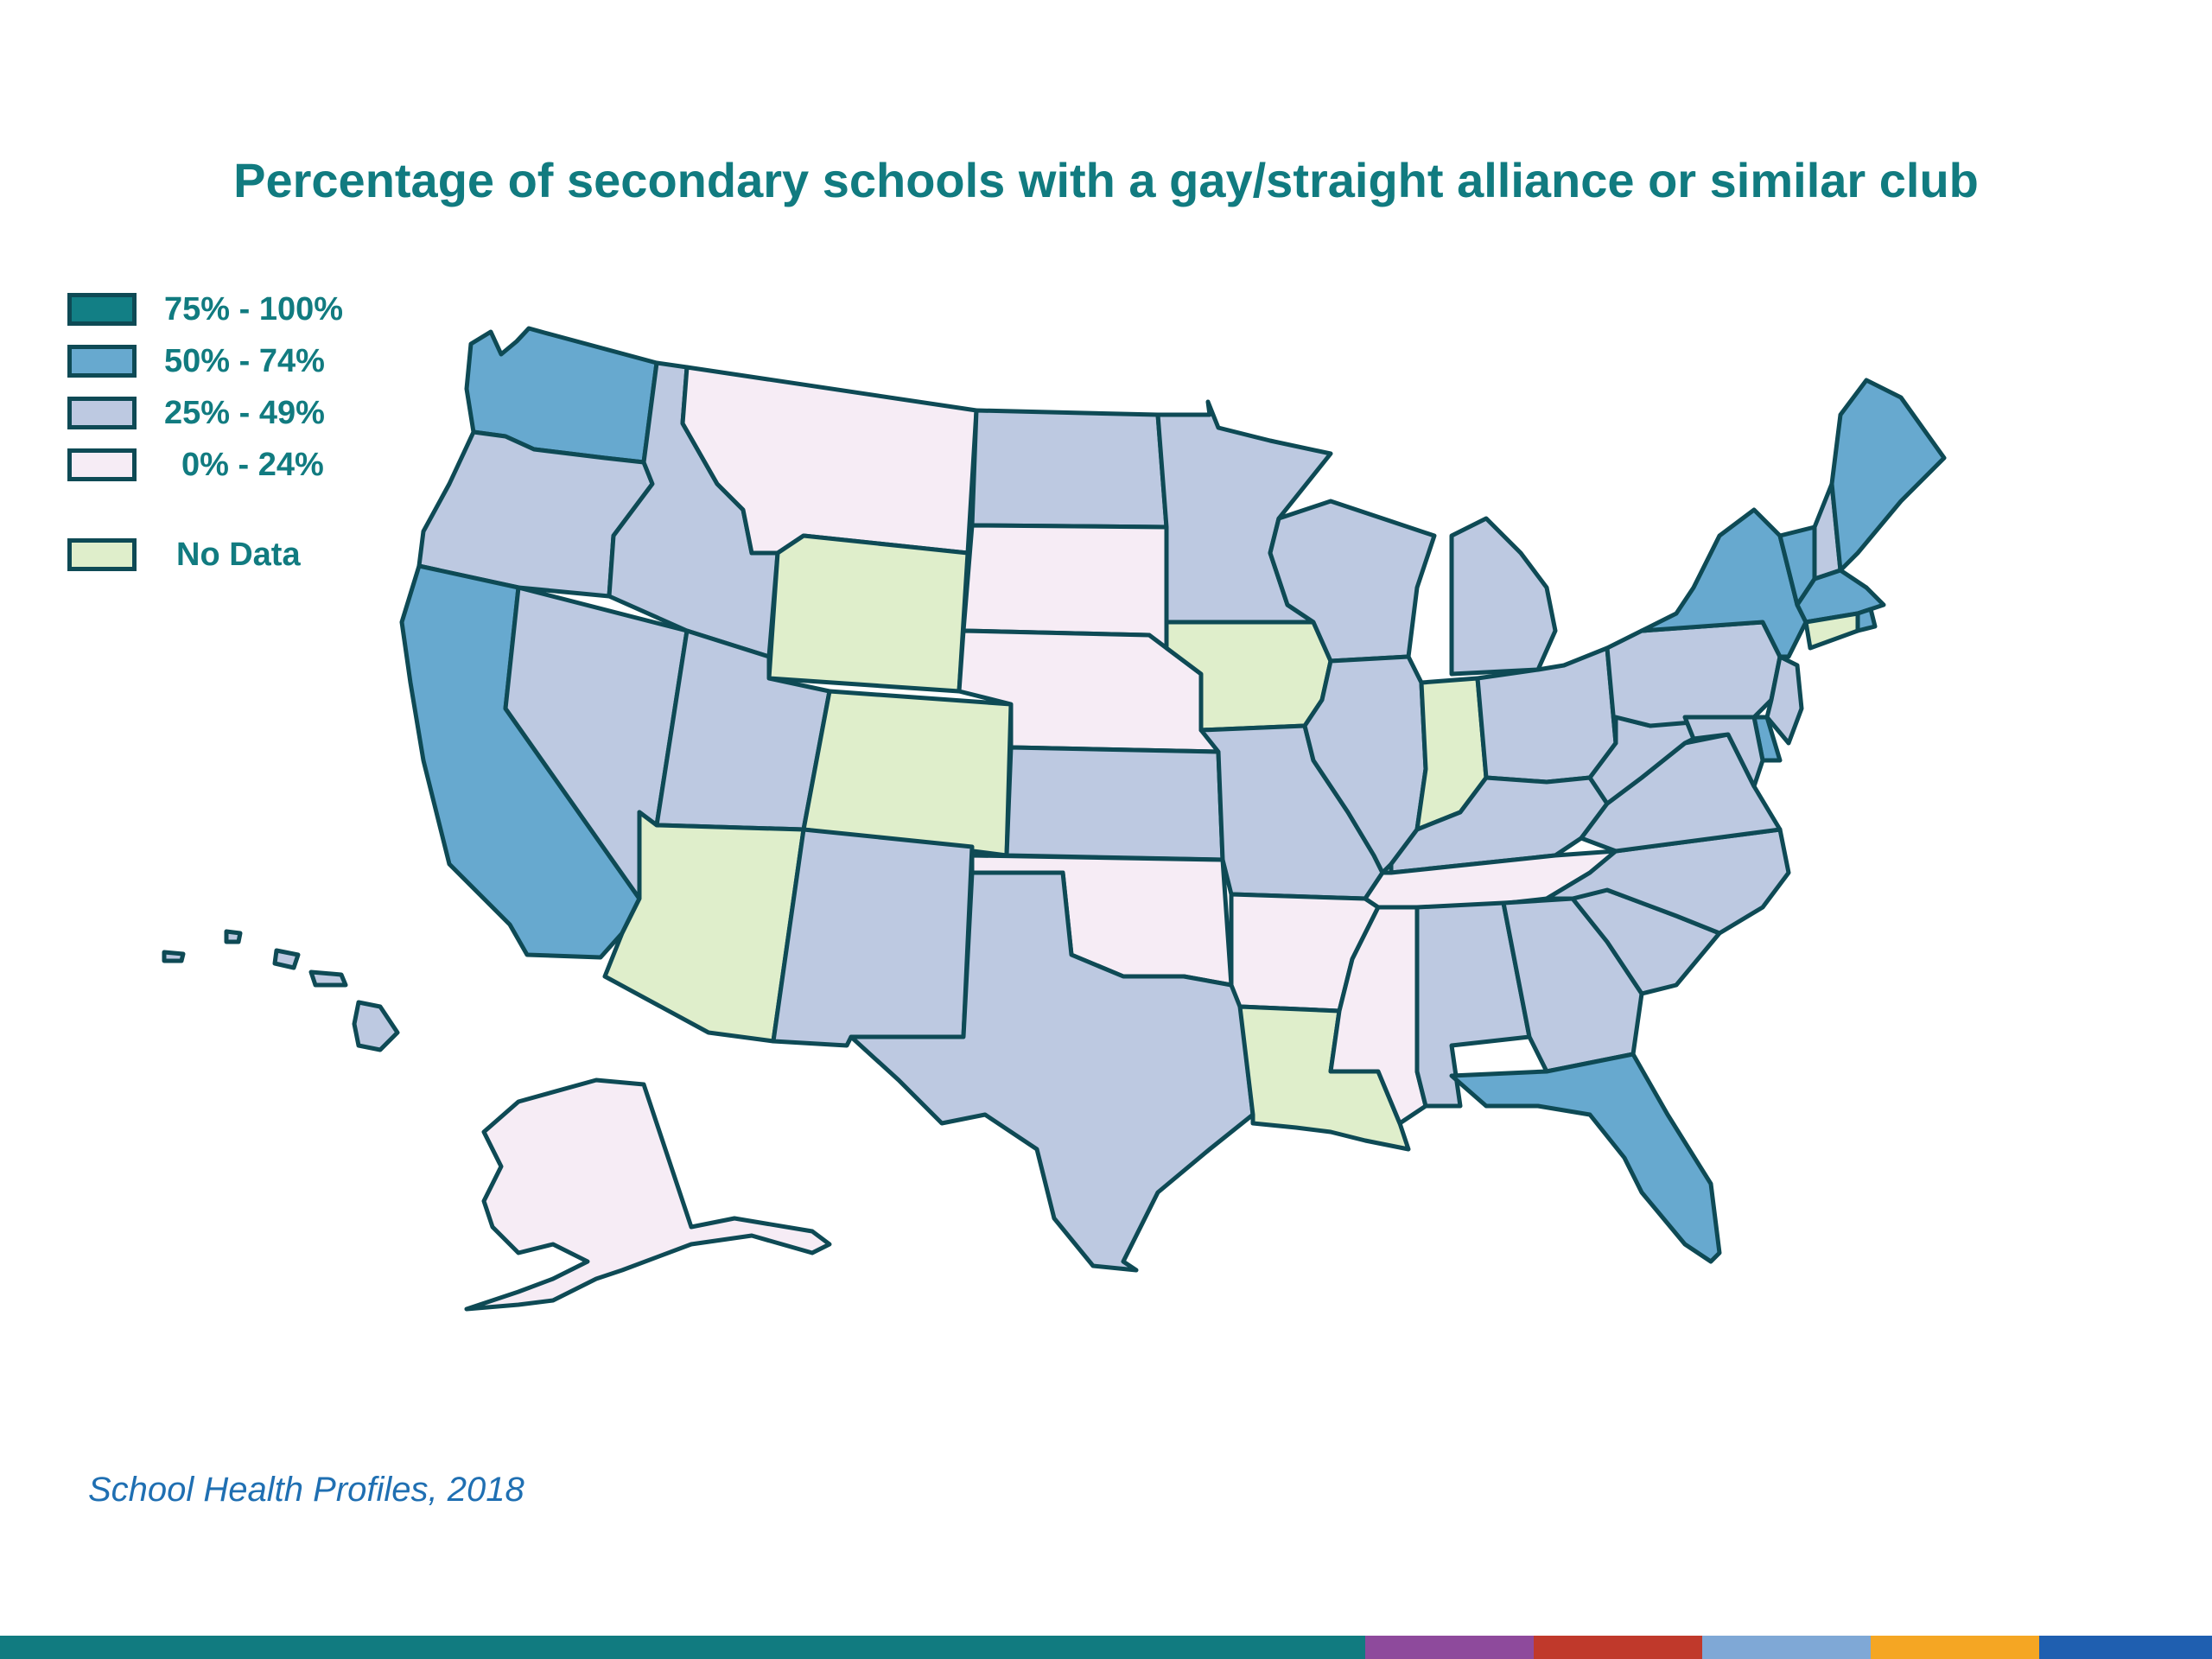 The image size is (2212, 1659). I want to click on legend-item-75-100: 75% - 100%, so click(205, 309).